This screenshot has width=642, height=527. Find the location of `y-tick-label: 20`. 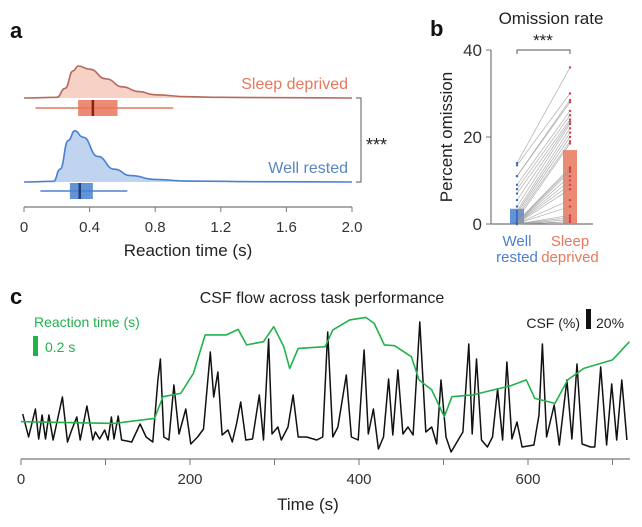

y-tick-label: 20 is located at coordinates (472, 137).